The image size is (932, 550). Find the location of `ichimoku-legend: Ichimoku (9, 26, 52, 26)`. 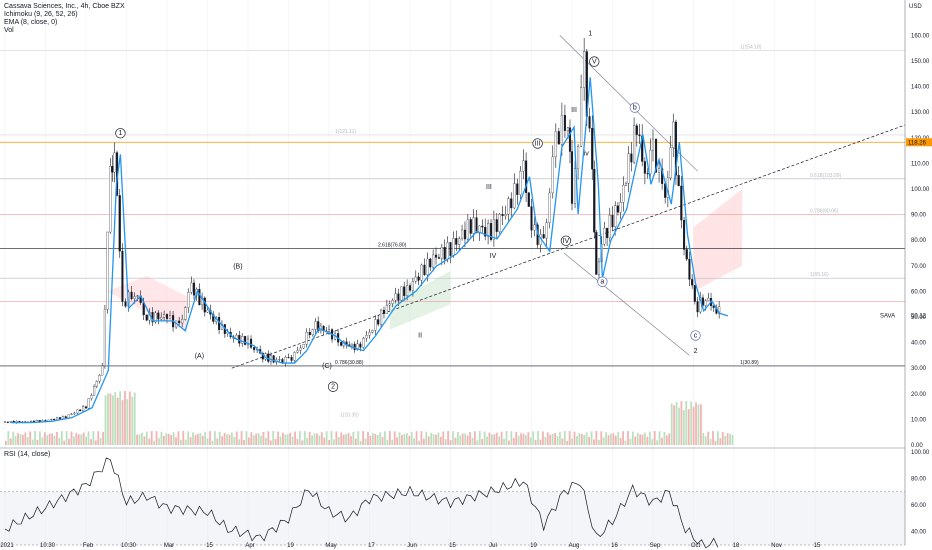

ichimoku-legend: Ichimoku (9, 26, 52, 26) is located at coordinates (41, 14).